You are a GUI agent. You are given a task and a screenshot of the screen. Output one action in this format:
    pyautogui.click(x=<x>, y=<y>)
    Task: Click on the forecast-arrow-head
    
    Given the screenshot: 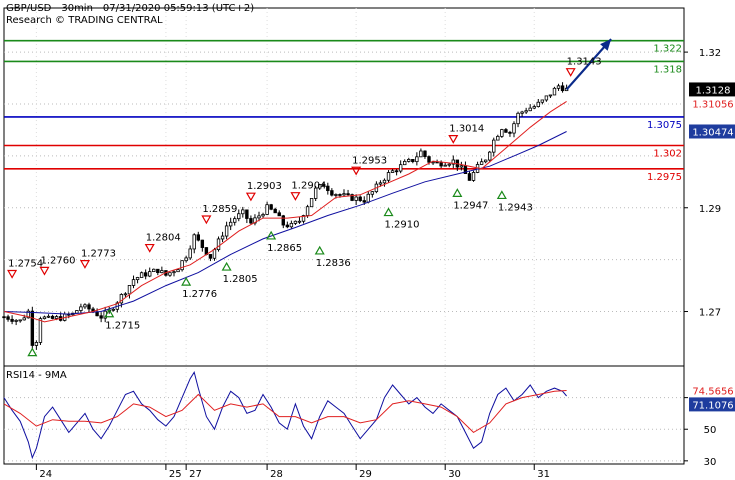 What is the action you would take?
    pyautogui.click(x=606, y=45)
    